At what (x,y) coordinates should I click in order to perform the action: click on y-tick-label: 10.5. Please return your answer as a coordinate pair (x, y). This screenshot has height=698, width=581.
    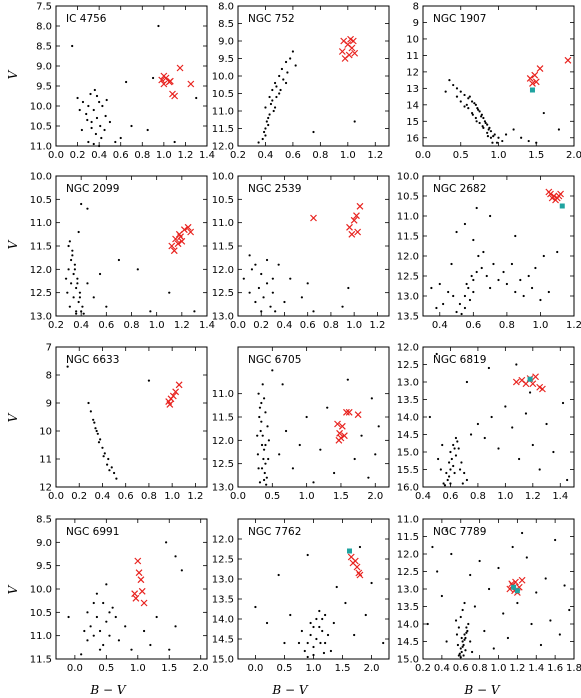
    Looking at the image, I should click on (223, 94).